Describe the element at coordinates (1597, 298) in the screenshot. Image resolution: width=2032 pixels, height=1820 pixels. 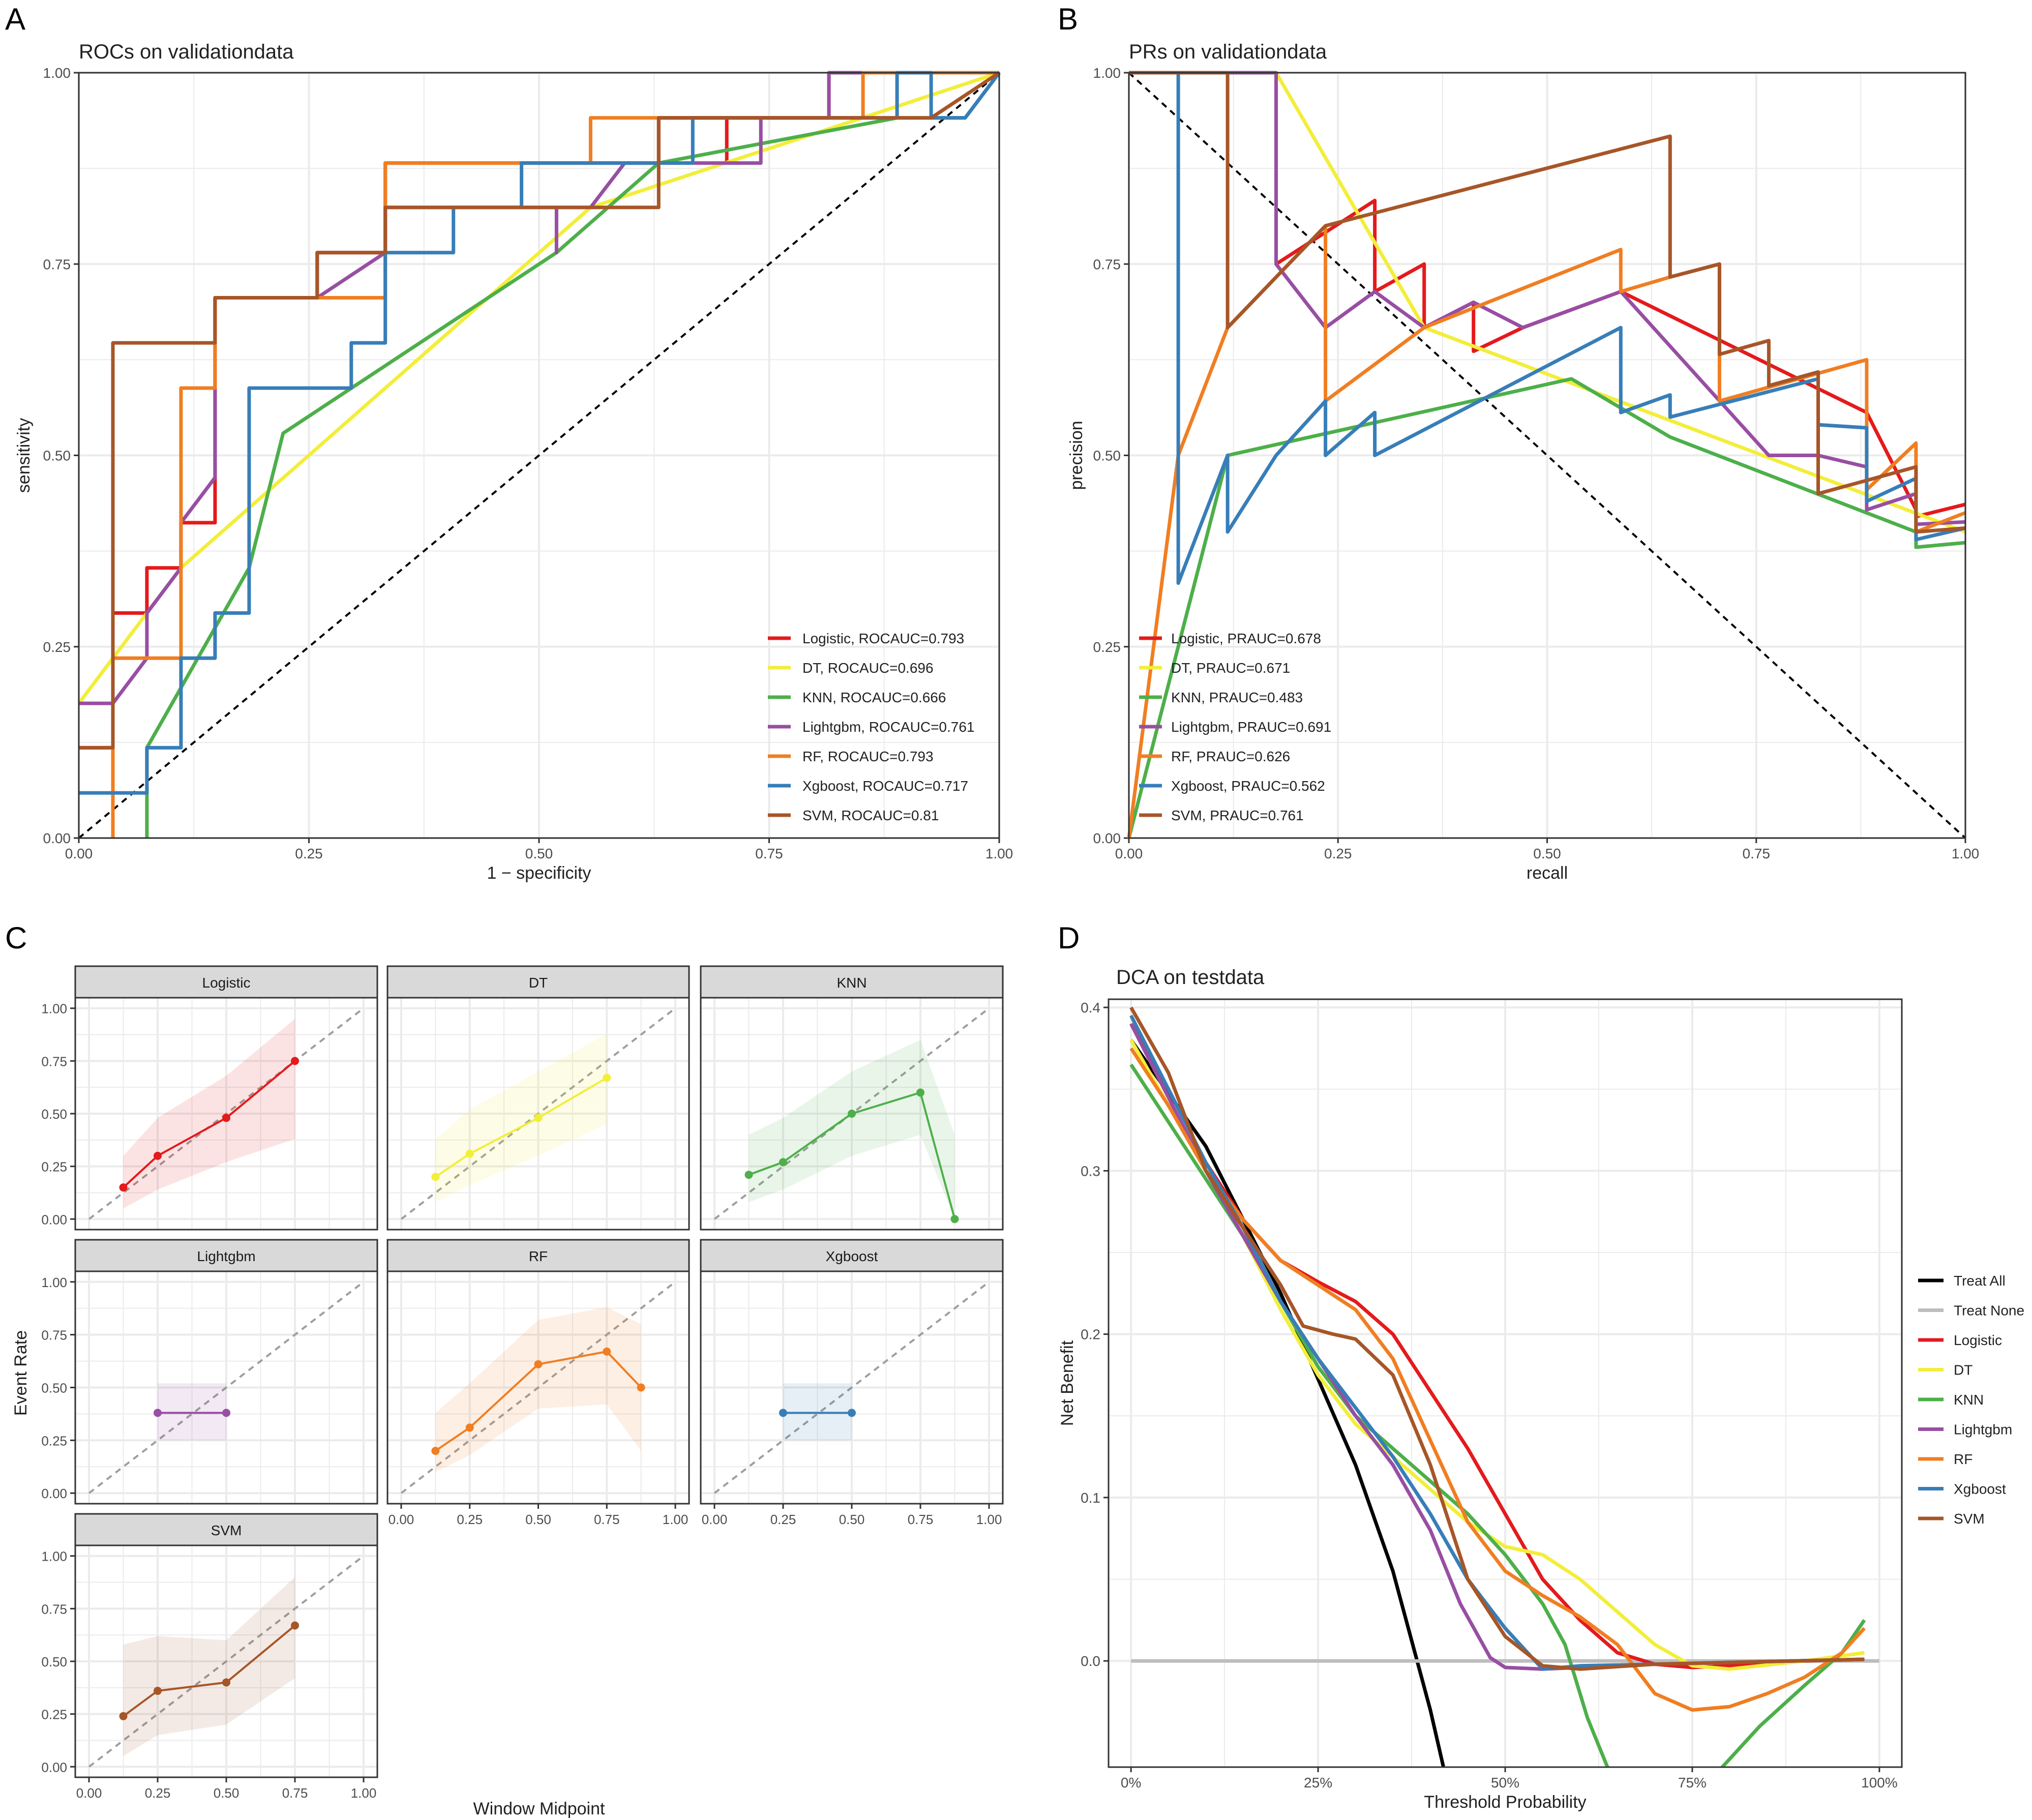
I see `pr-curve-lightgbm` at that location.